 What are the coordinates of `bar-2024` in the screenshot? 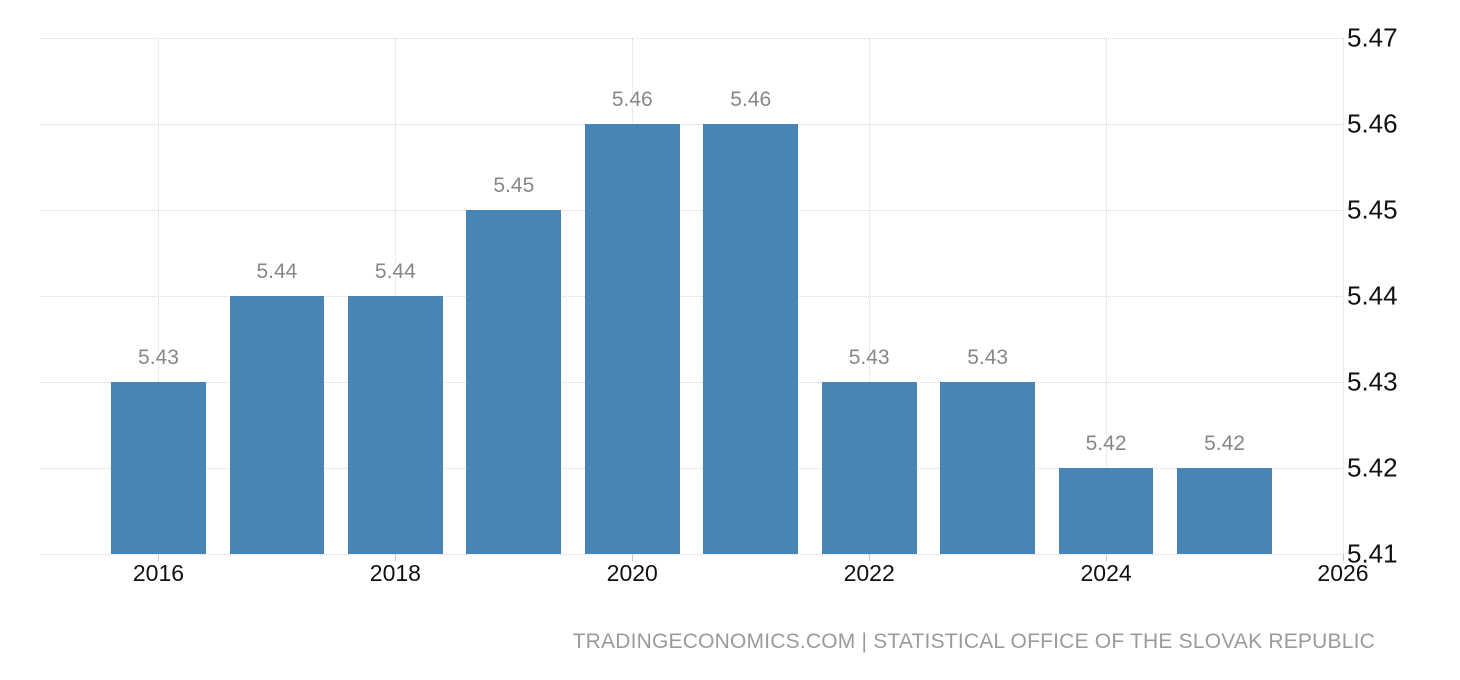 It's located at (1106, 511).